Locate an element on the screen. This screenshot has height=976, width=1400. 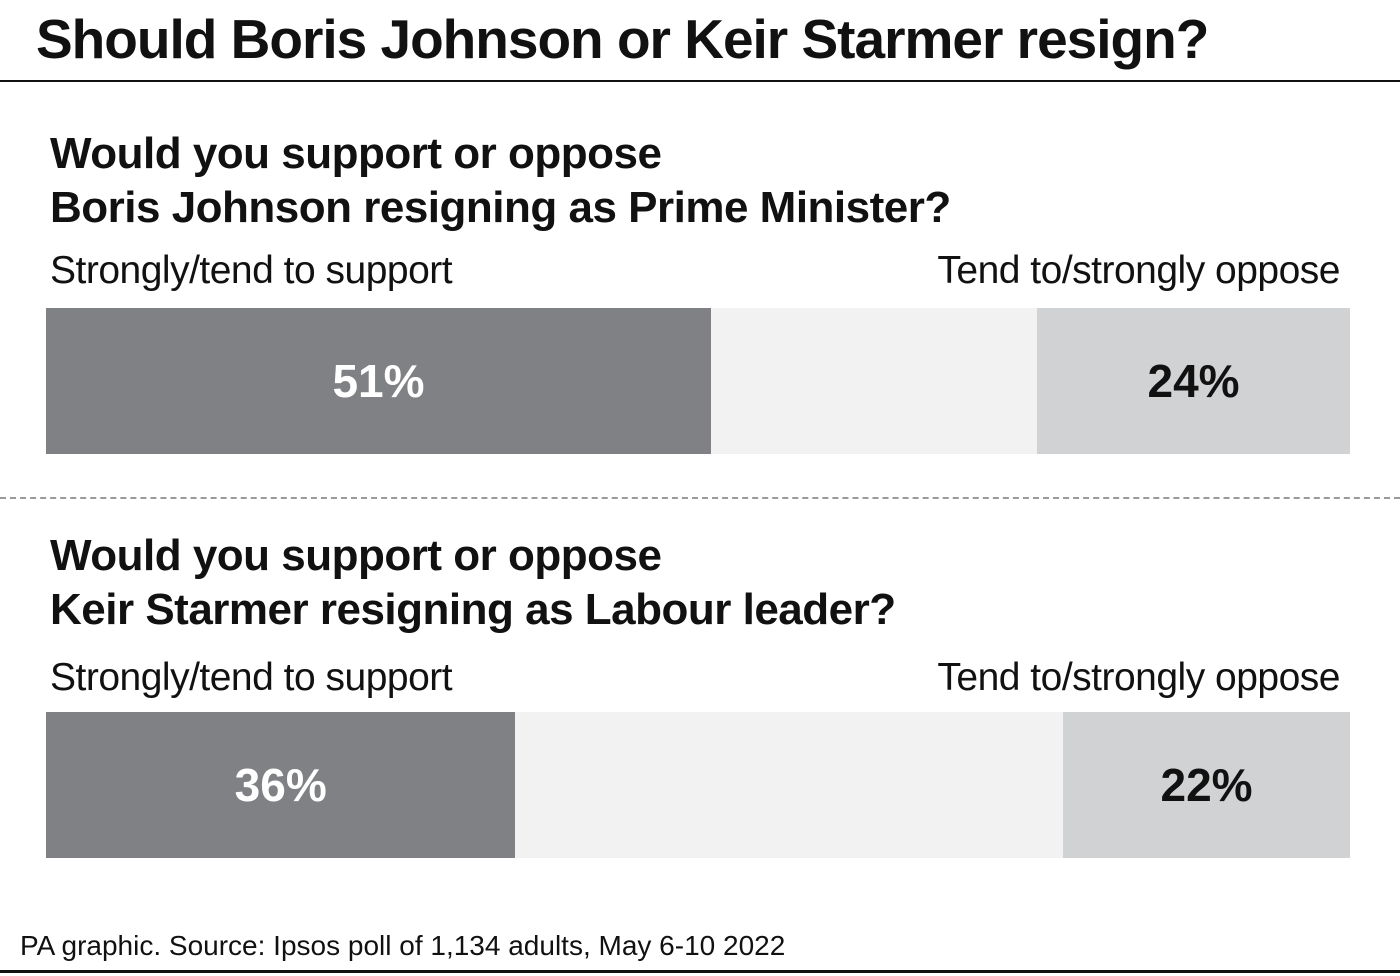
support-label-1: Strongly/tend to support is located at coordinates (251, 270).